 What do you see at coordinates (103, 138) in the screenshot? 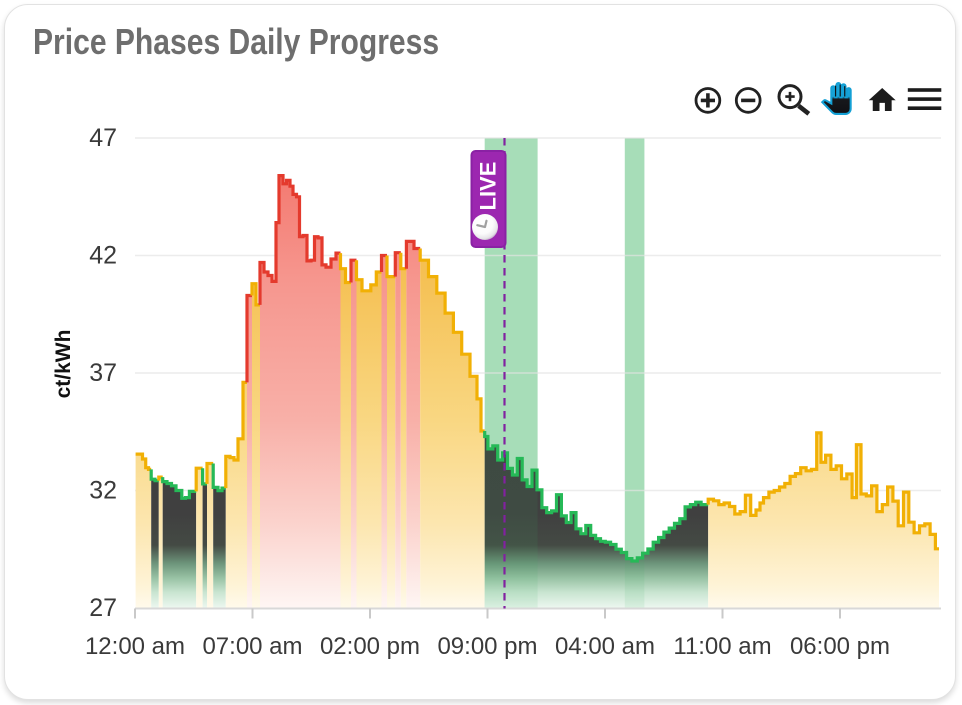
I see `svg-text: 47` at bounding box center [103, 138].